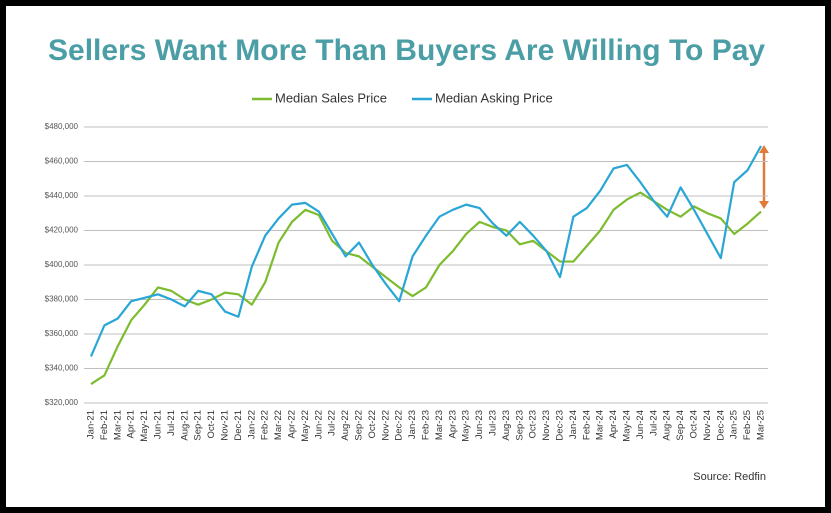 The height and width of the screenshot is (513, 831). Describe the element at coordinates (292, 424) in the screenshot. I see `x-tick-label: Apr-22` at that location.